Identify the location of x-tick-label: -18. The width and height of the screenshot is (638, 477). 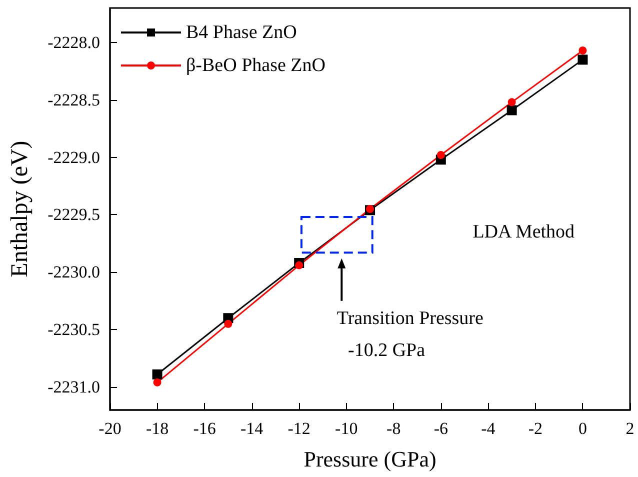
(157, 428).